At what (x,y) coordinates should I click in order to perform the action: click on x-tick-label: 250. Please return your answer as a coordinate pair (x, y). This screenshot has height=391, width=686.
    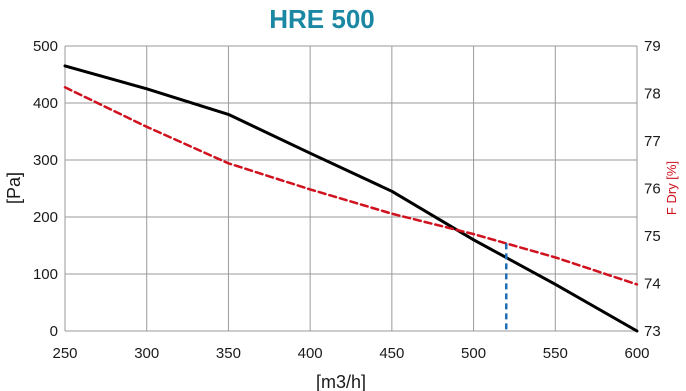
    Looking at the image, I should click on (64, 353).